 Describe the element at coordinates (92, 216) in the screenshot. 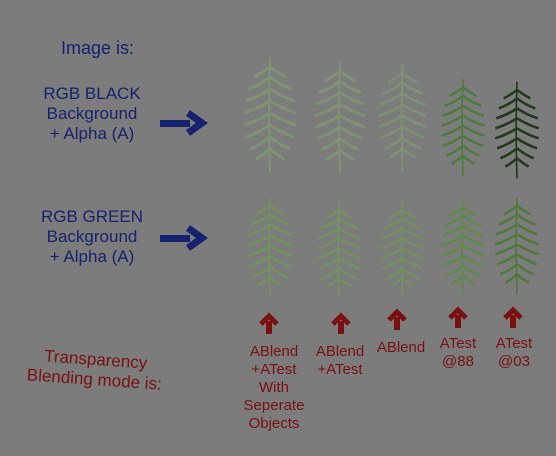

I see `row-label-line: RGB GREEN` at that location.